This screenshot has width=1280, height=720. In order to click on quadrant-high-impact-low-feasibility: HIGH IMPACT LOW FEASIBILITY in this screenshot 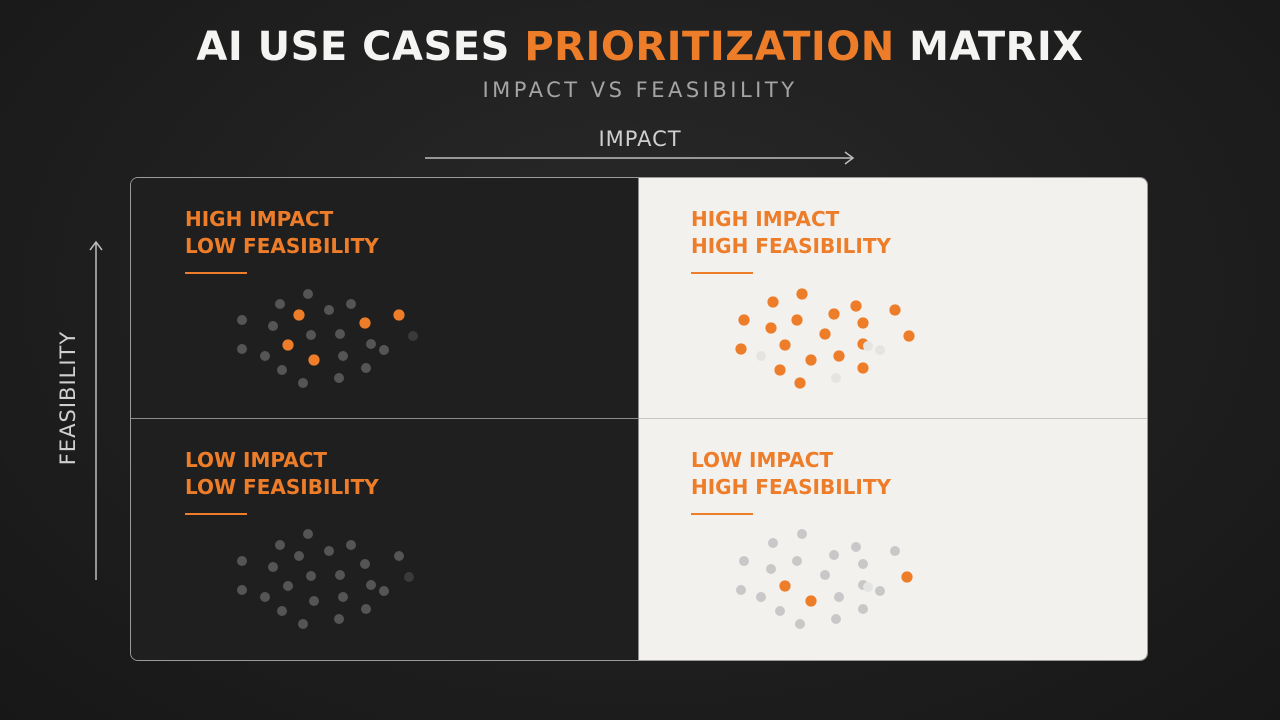, I will do `click(385, 298)`.